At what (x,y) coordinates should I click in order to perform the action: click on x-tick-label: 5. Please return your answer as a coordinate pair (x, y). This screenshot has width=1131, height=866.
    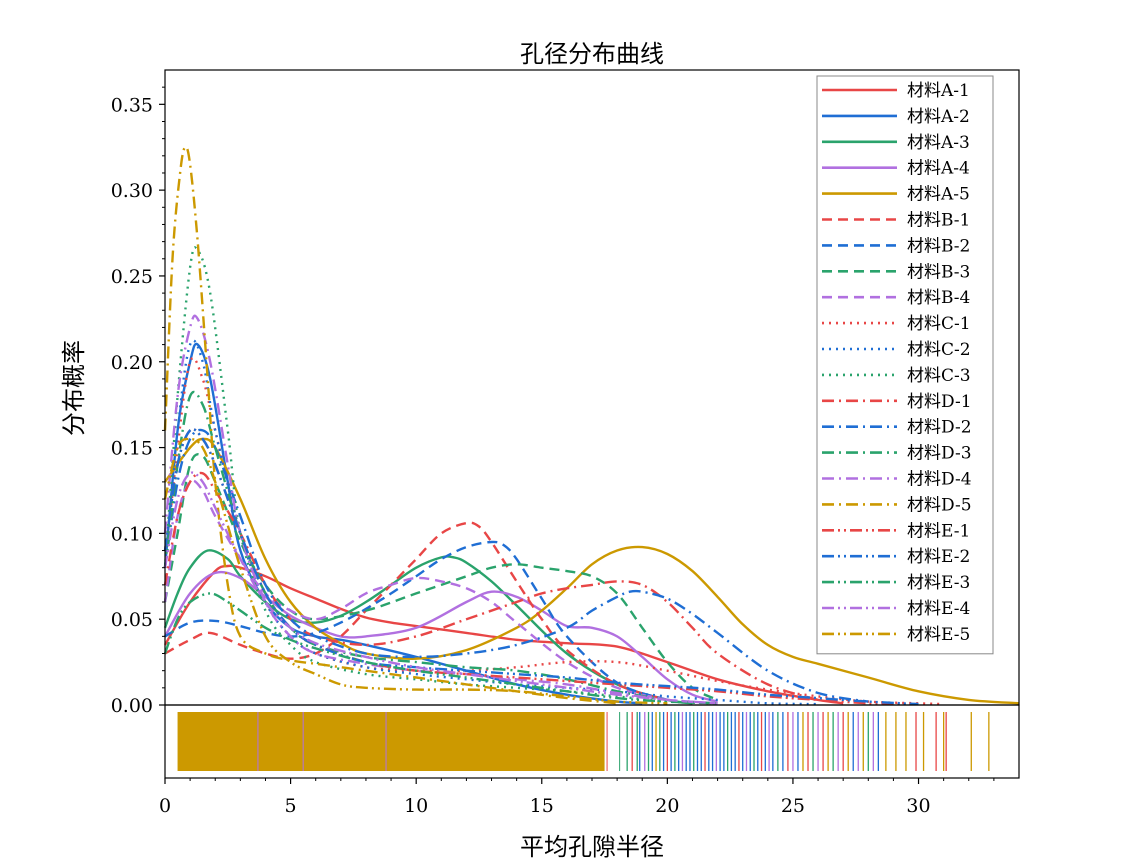
    Looking at the image, I should click on (291, 806).